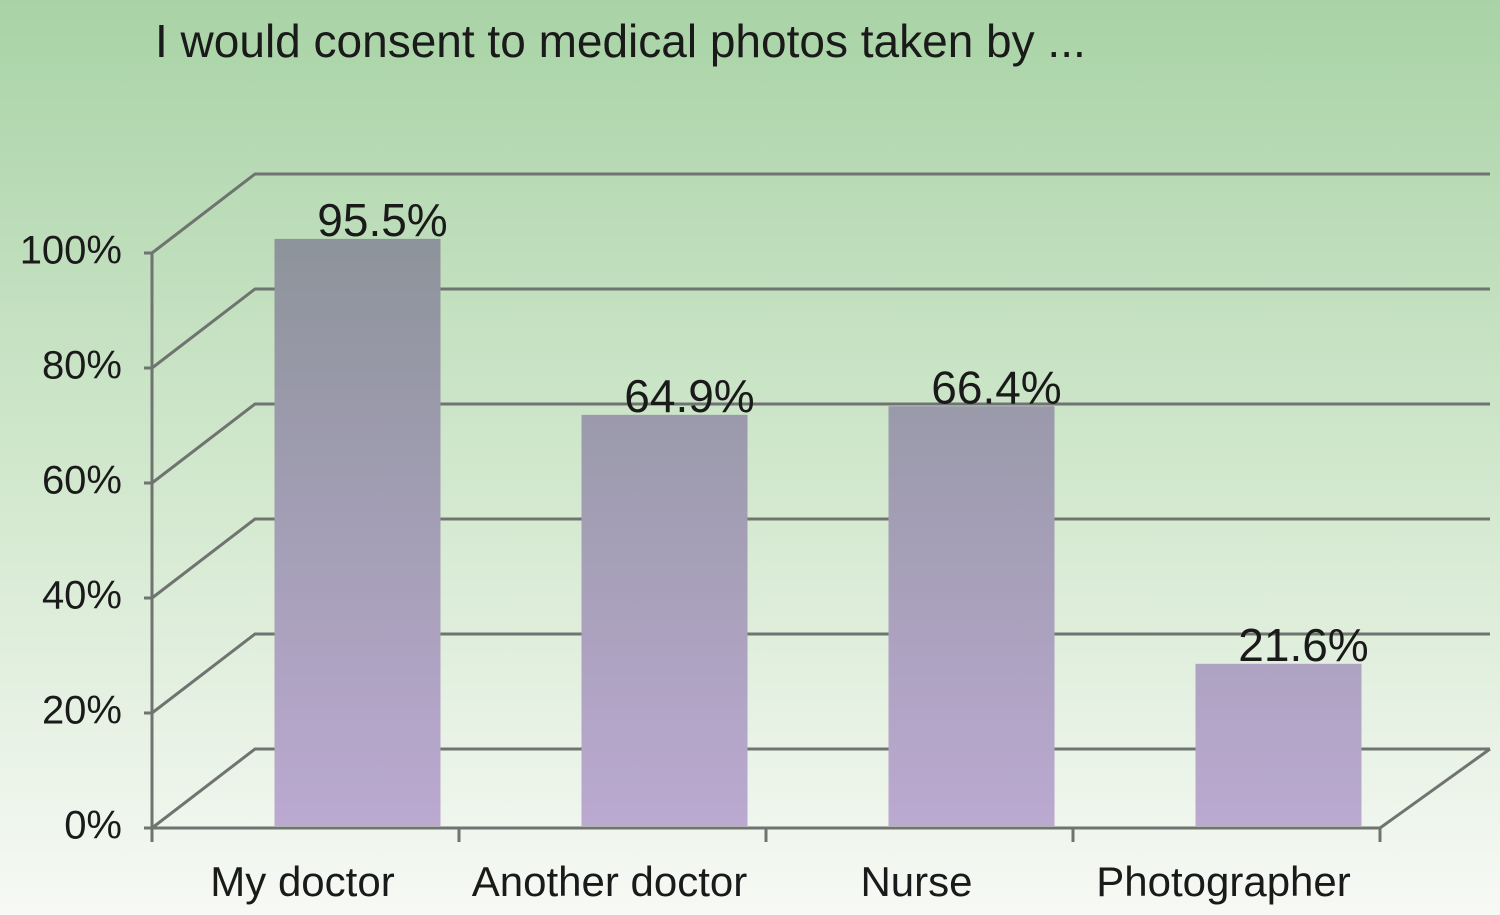 Image resolution: width=1500 pixels, height=915 pixels. I want to click on data-label: 95.5%, so click(382, 220).